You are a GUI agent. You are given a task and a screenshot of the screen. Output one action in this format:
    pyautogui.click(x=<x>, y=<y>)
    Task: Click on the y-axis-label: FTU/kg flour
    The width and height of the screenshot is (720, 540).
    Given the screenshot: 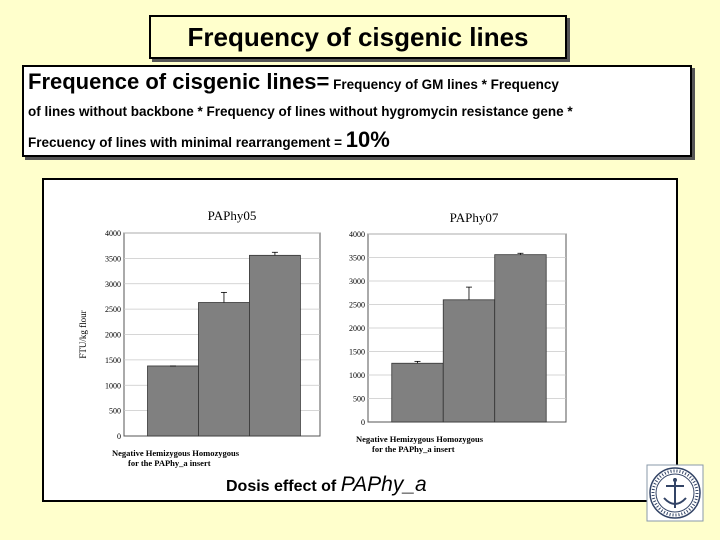 What is the action you would take?
    pyautogui.click(x=83, y=334)
    